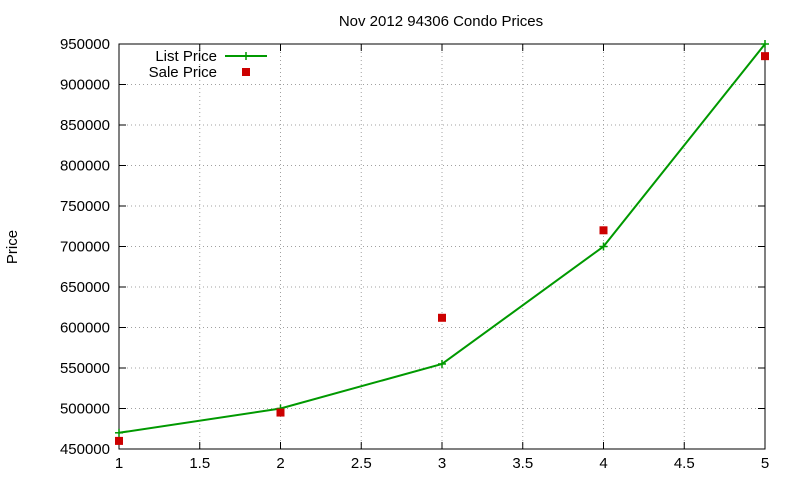  What do you see at coordinates (442, 463) in the screenshot?
I see `x-tick-label: 3` at bounding box center [442, 463].